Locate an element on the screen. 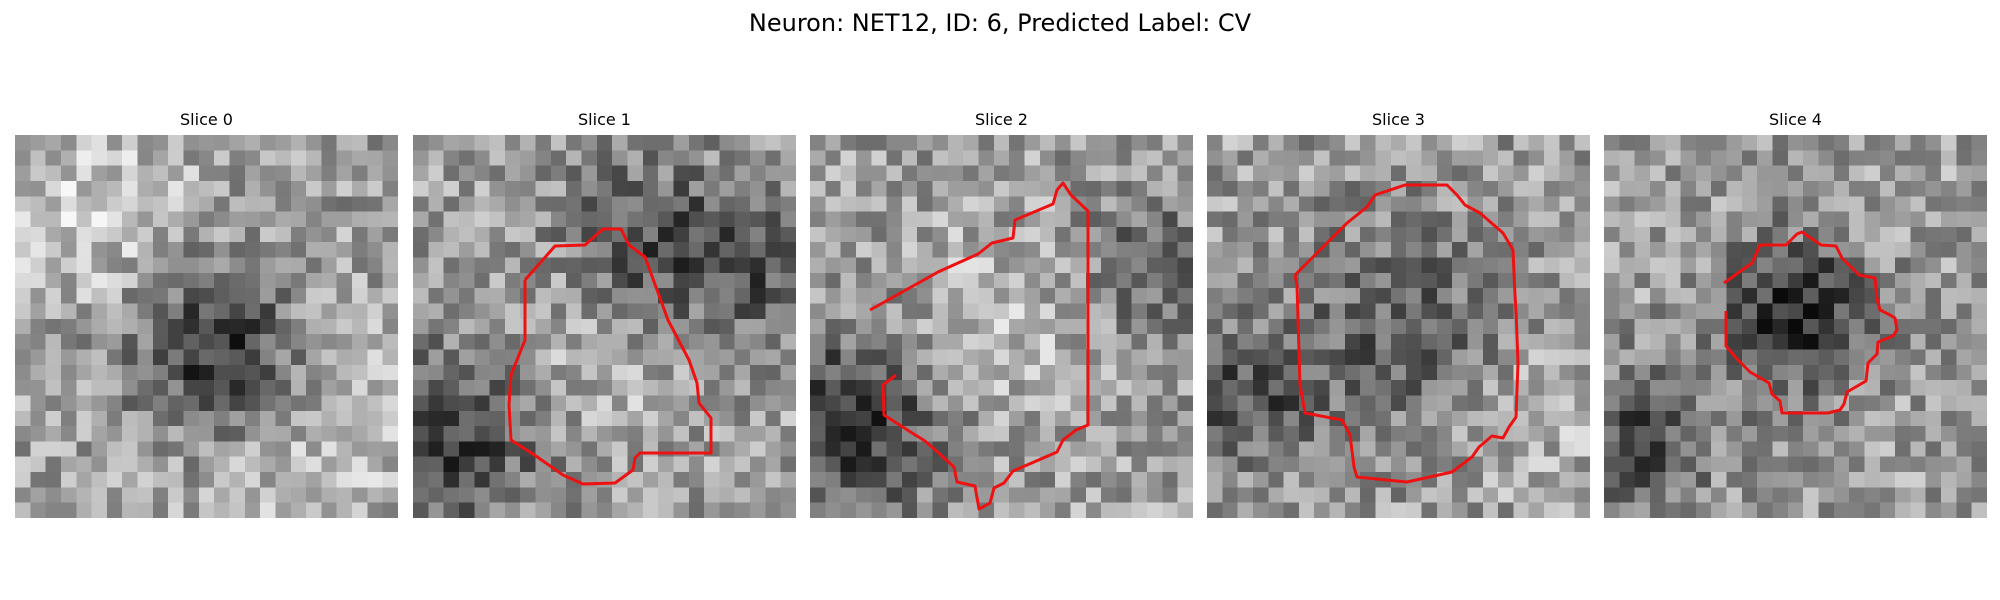 The image size is (2000, 600). slice-title: Slice 1 is located at coordinates (604, 119).